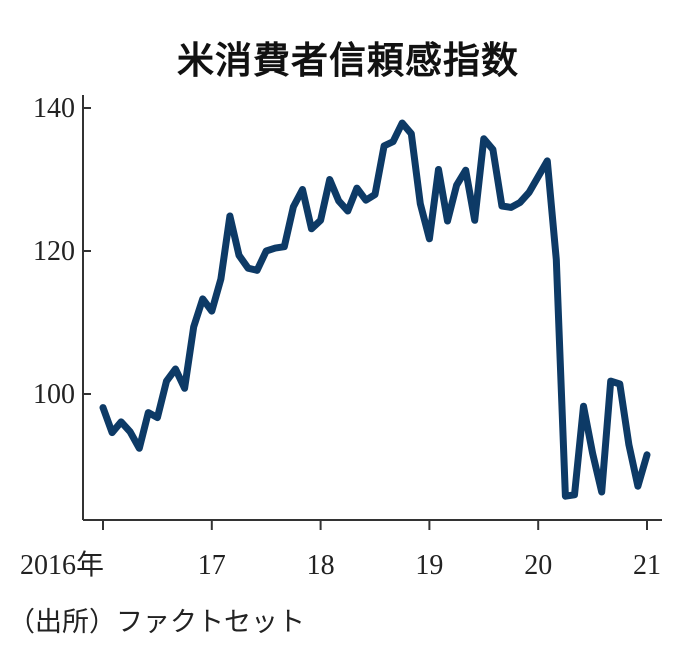  I want to click on x-tick-label: 18, so click(321, 565).